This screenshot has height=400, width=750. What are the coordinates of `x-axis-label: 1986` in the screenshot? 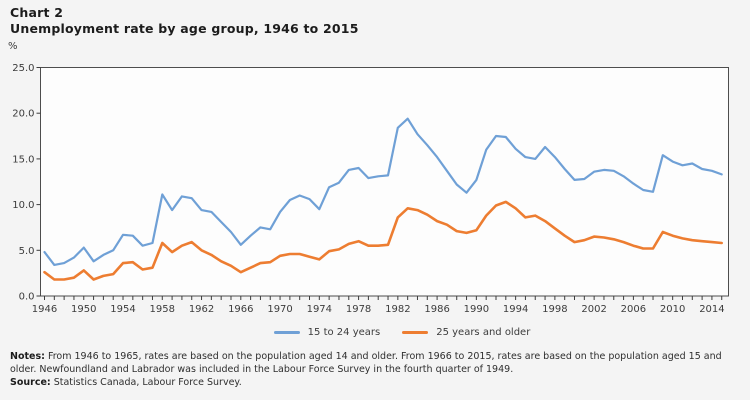 It's located at (436, 309).